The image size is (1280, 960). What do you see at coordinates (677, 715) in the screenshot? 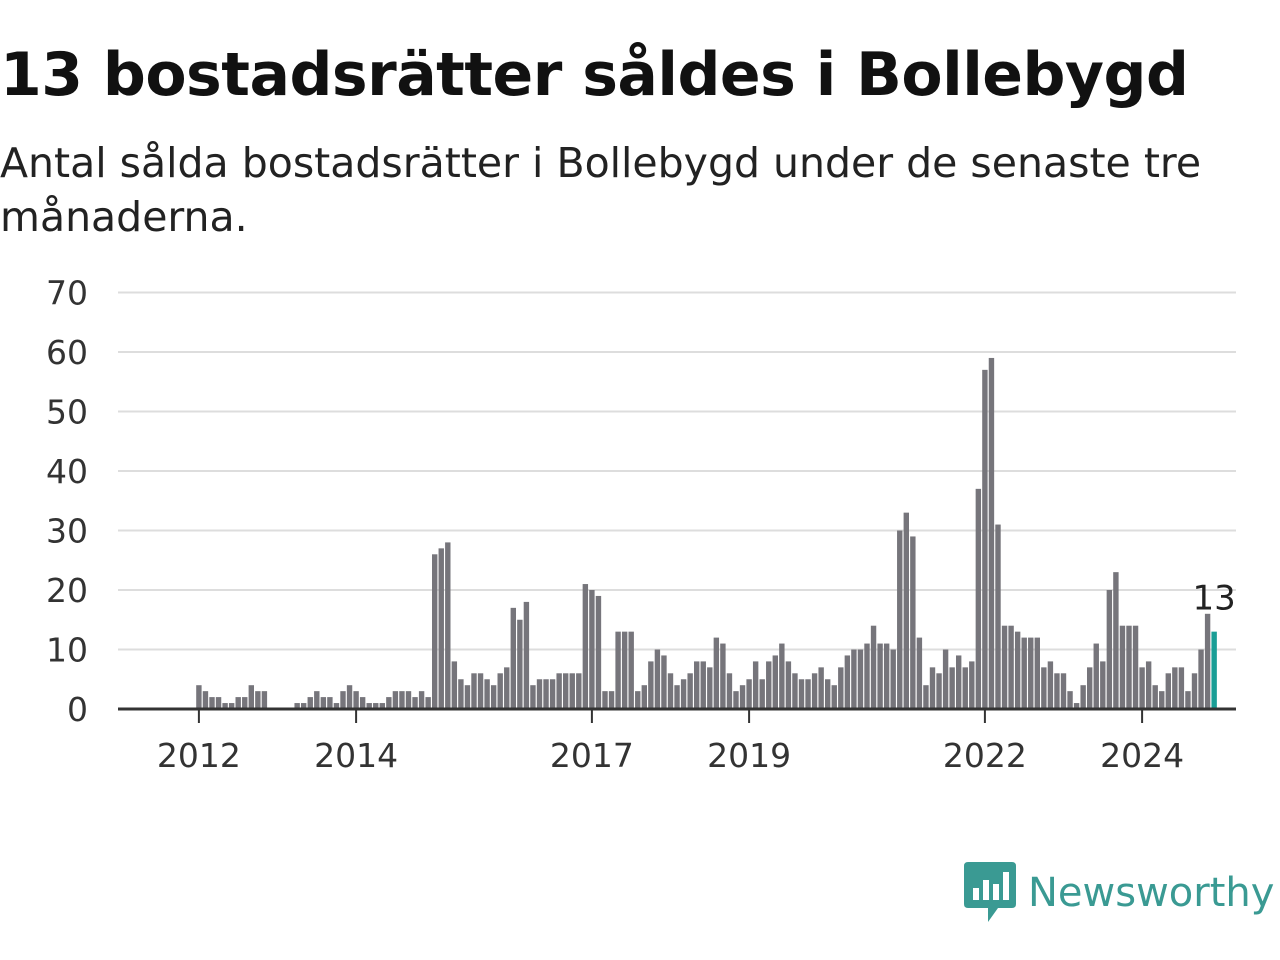
I see `axes` at bounding box center [677, 715].